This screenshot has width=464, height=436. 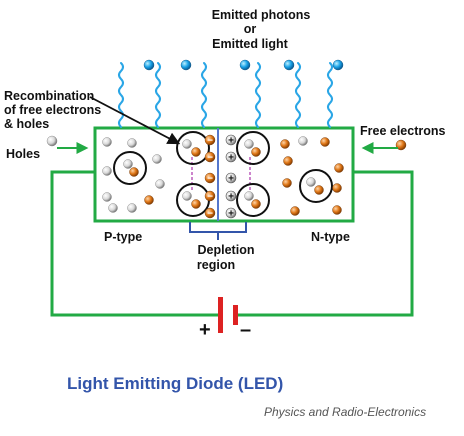 I want to click on battery-minus-label: –, so click(x=245, y=330).